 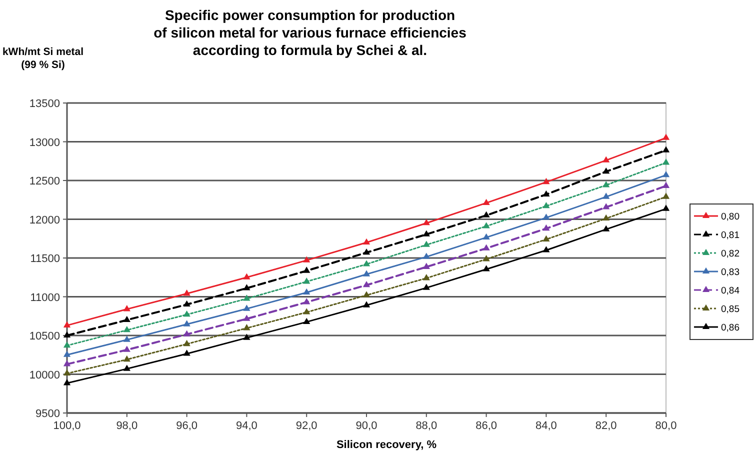 What do you see at coordinates (730, 254) in the screenshot?
I see `legend-label: 0,82` at bounding box center [730, 254].